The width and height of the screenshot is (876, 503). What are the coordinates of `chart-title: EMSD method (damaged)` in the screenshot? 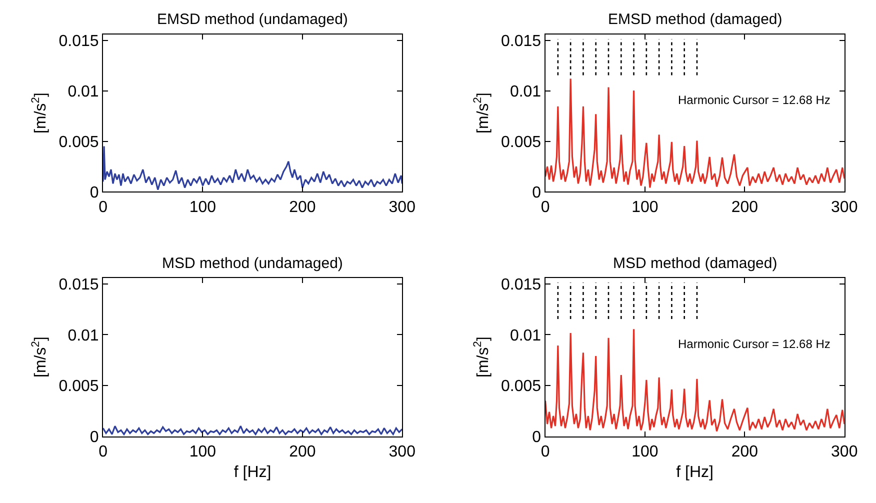 It's located at (695, 19).